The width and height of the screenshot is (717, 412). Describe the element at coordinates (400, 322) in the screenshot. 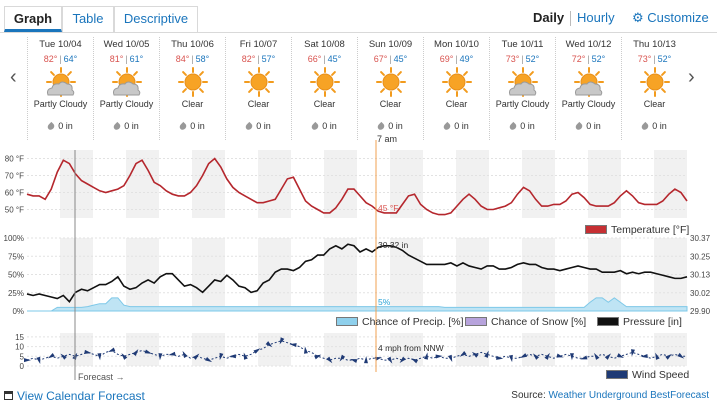

I see `legend-precip: Chance of Precip. [%]` at that location.